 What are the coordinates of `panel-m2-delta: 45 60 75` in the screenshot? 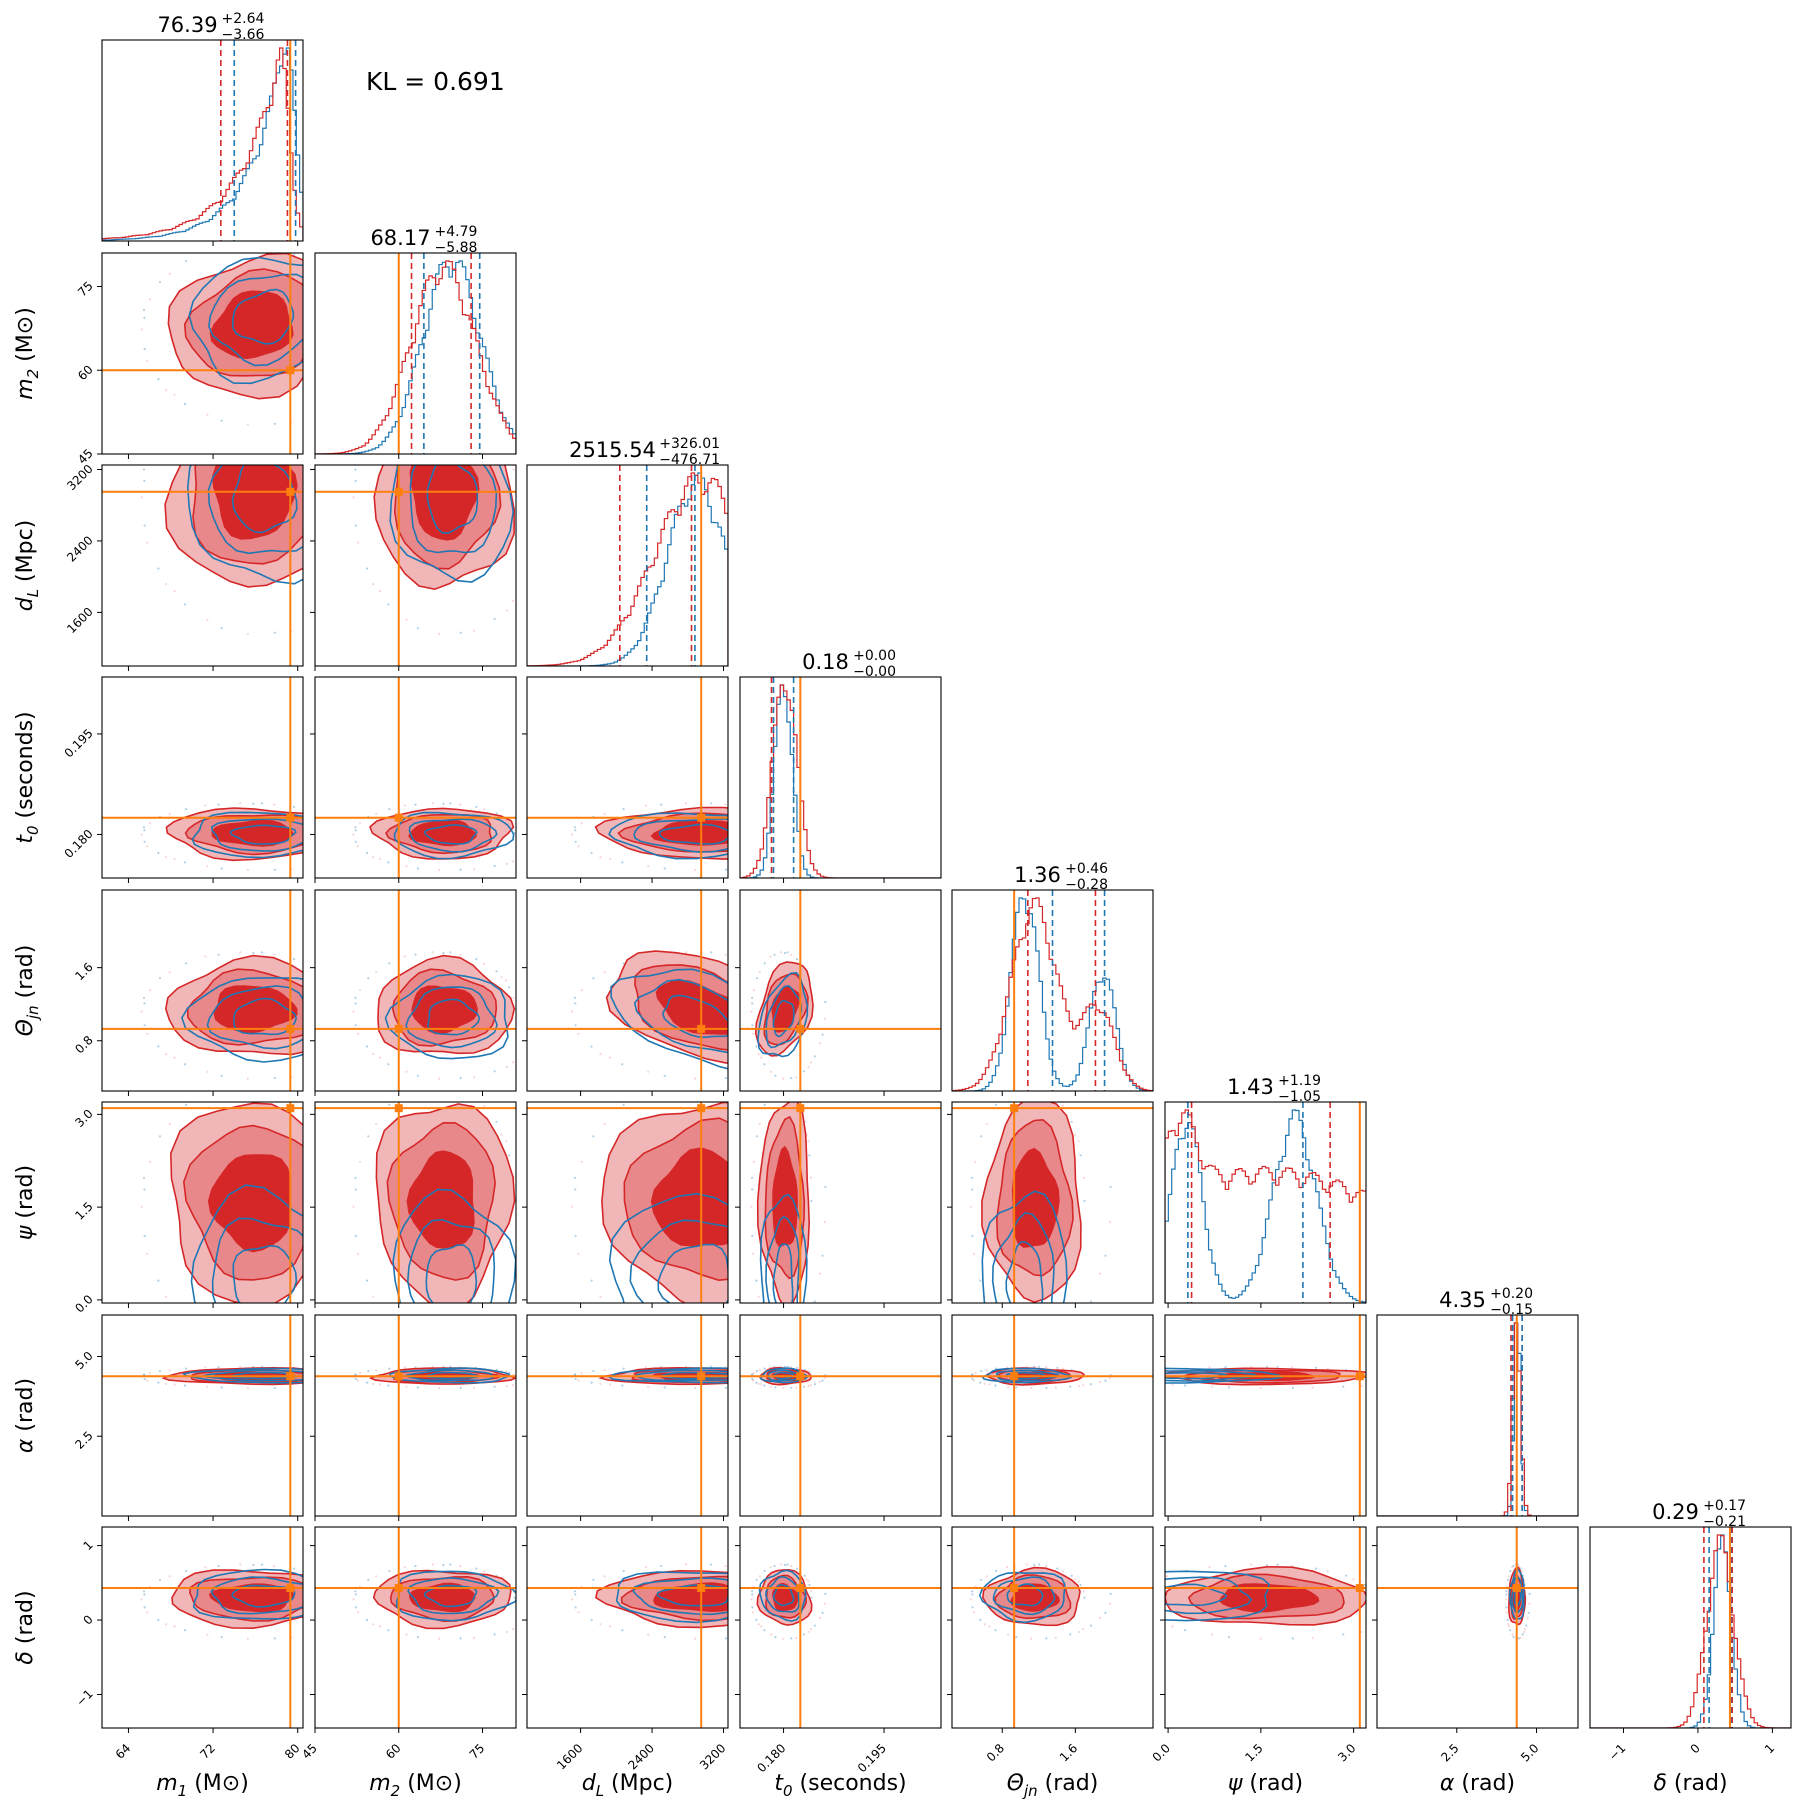 It's located at (408, 1644).